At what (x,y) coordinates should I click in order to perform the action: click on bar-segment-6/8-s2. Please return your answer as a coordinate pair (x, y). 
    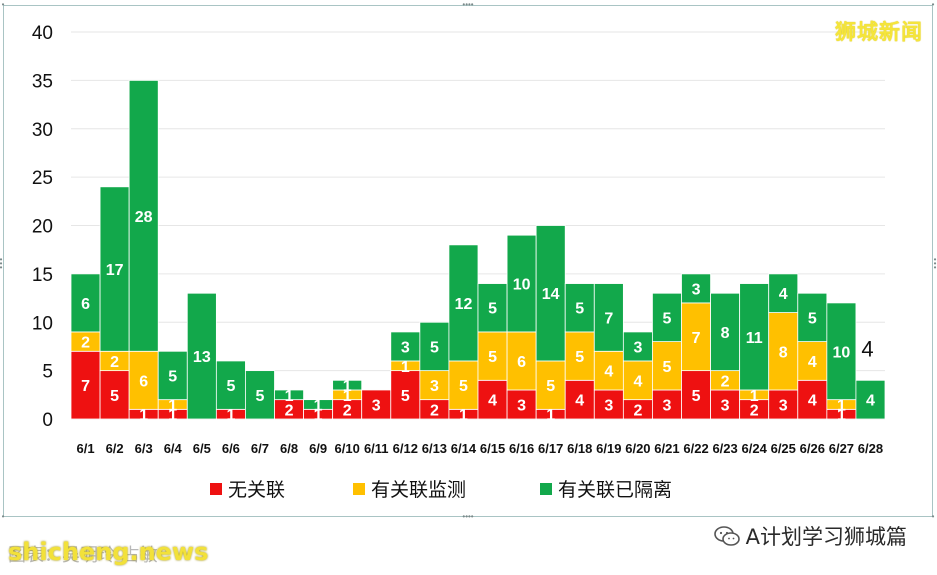
    Looking at the image, I should click on (289, 395).